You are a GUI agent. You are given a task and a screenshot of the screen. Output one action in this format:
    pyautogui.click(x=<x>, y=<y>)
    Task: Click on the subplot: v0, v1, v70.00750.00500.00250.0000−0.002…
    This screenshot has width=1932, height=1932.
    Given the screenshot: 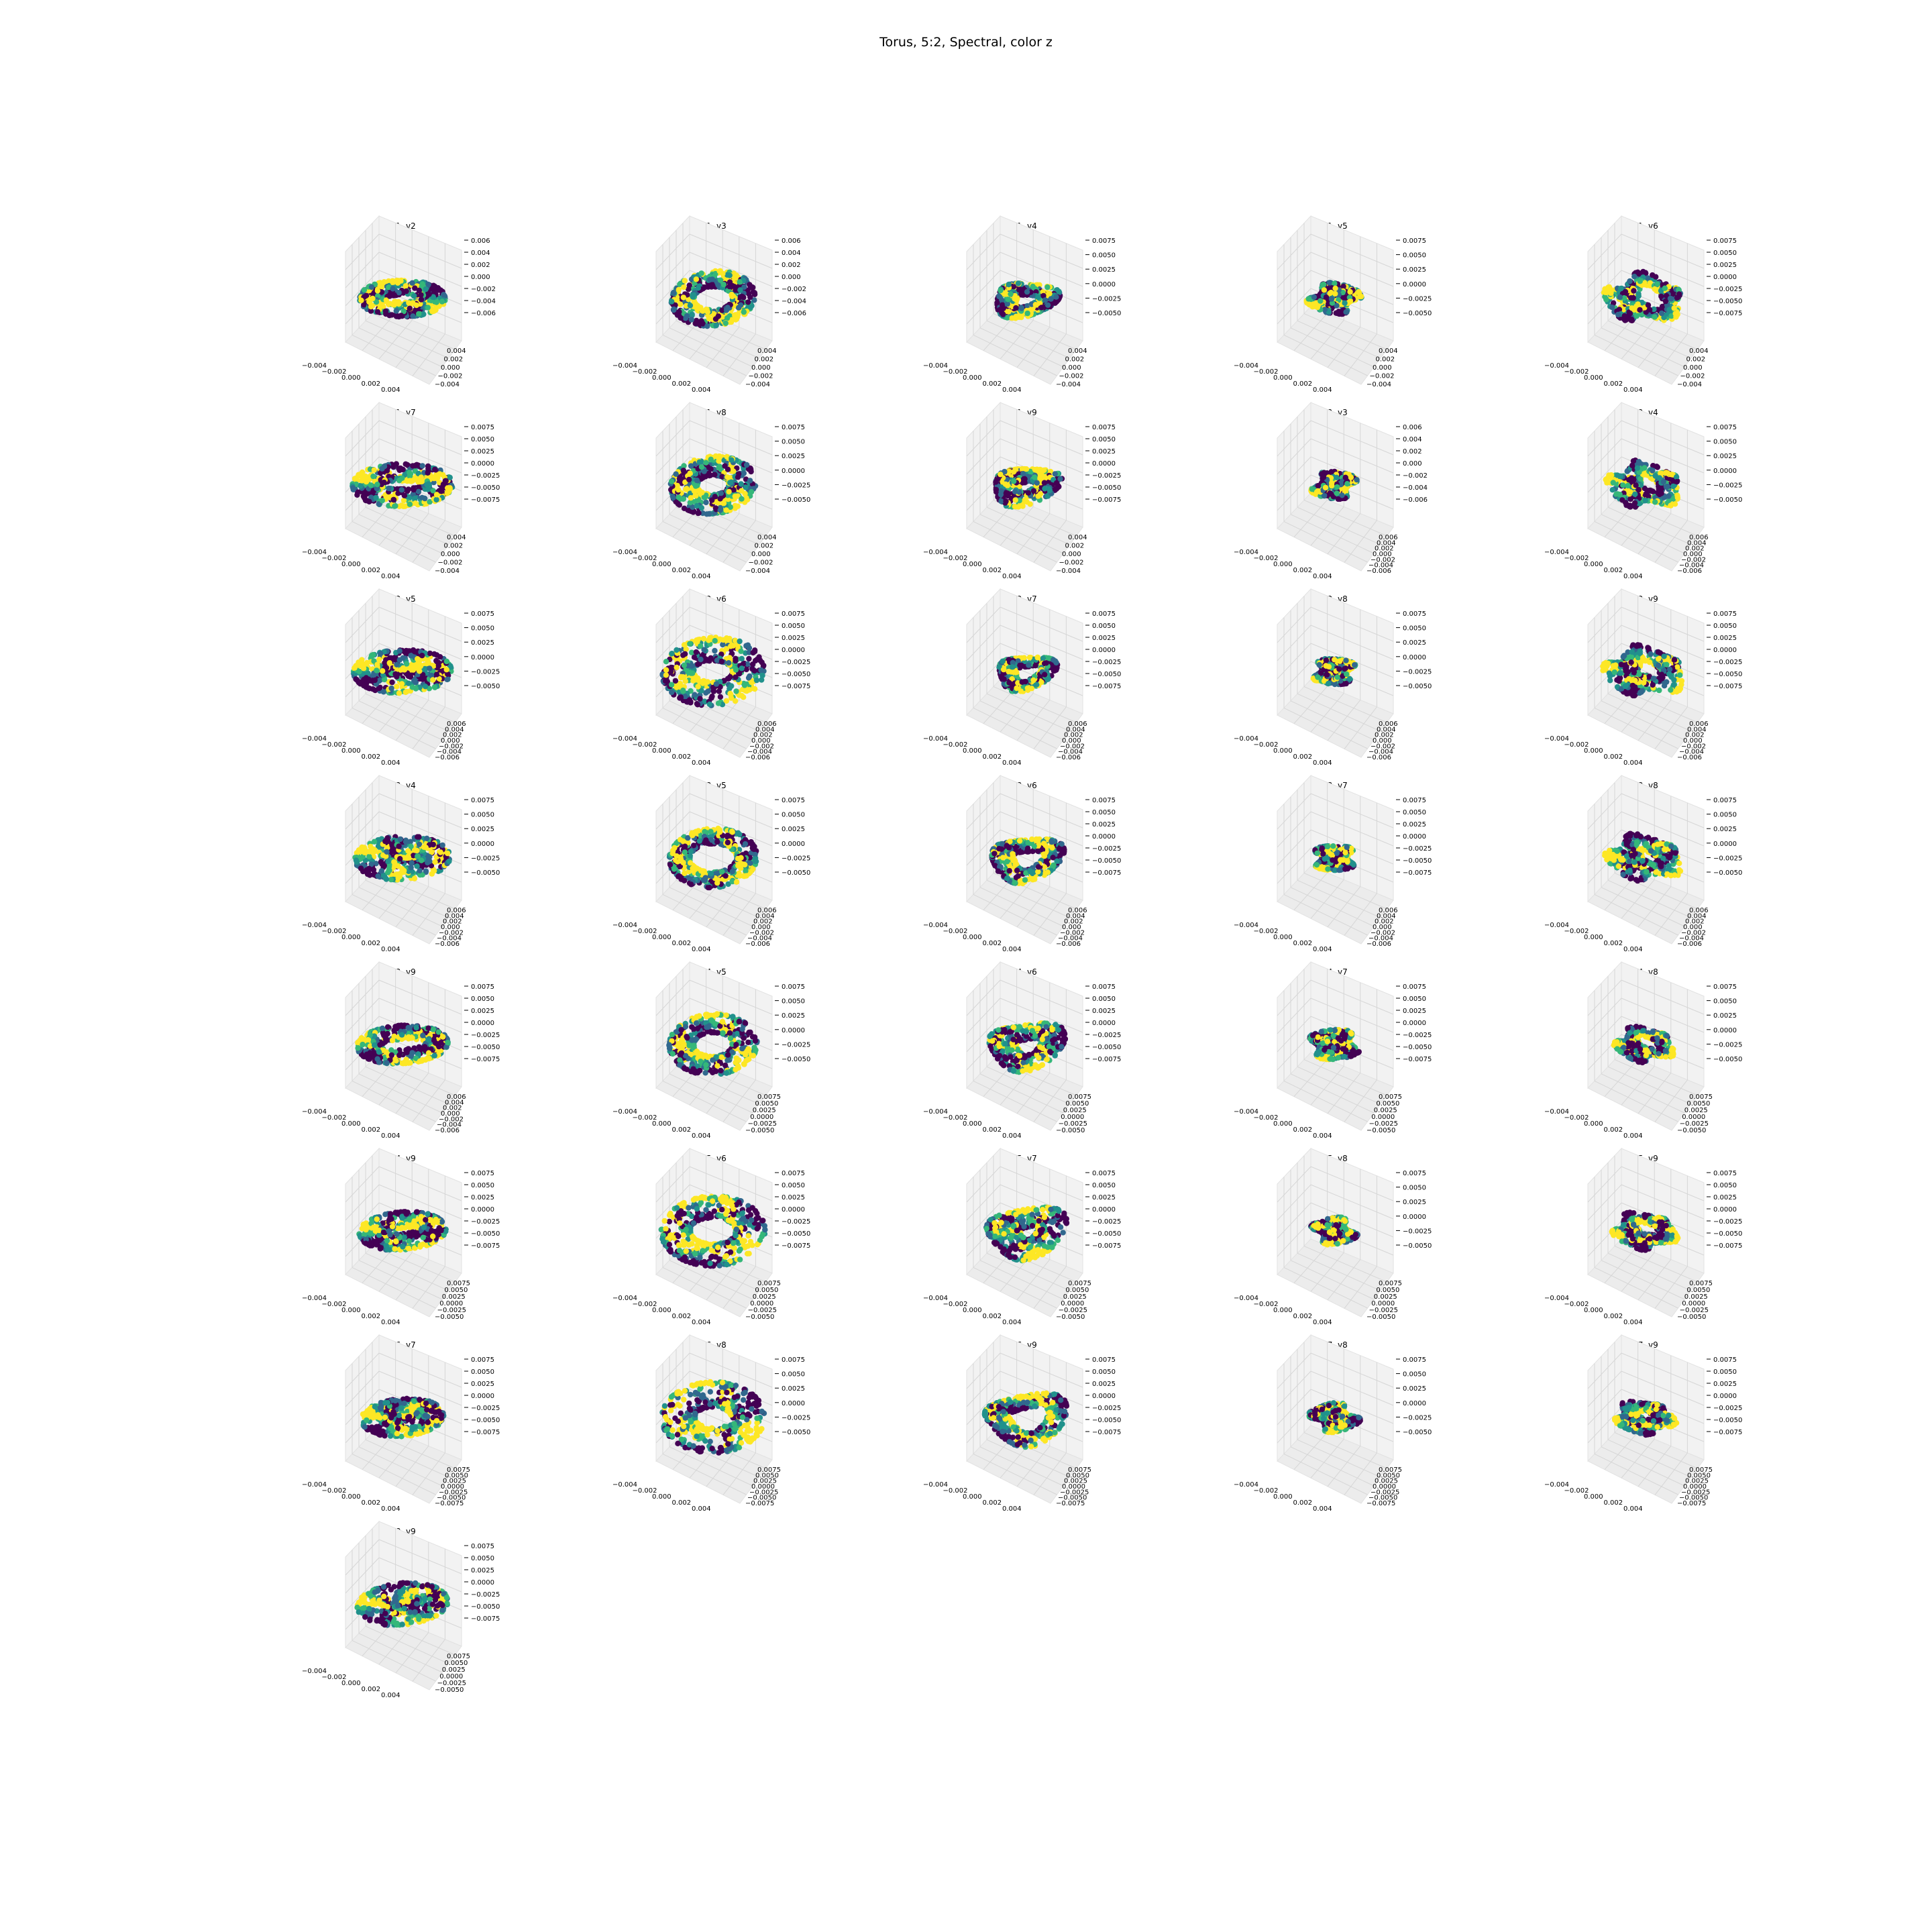 What is the action you would take?
    pyautogui.click(x=451, y=491)
    